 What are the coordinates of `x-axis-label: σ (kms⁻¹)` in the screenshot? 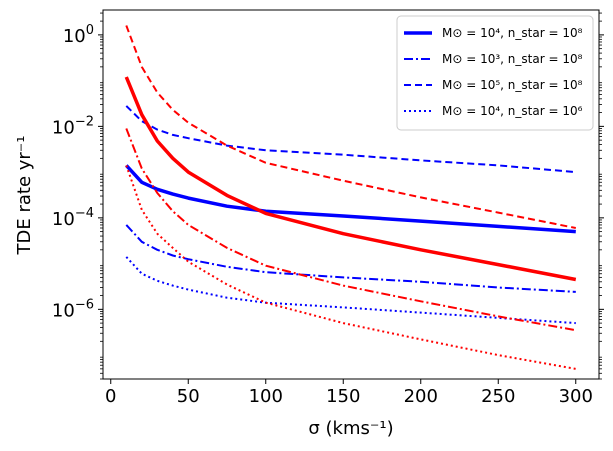 It's located at (350, 428).